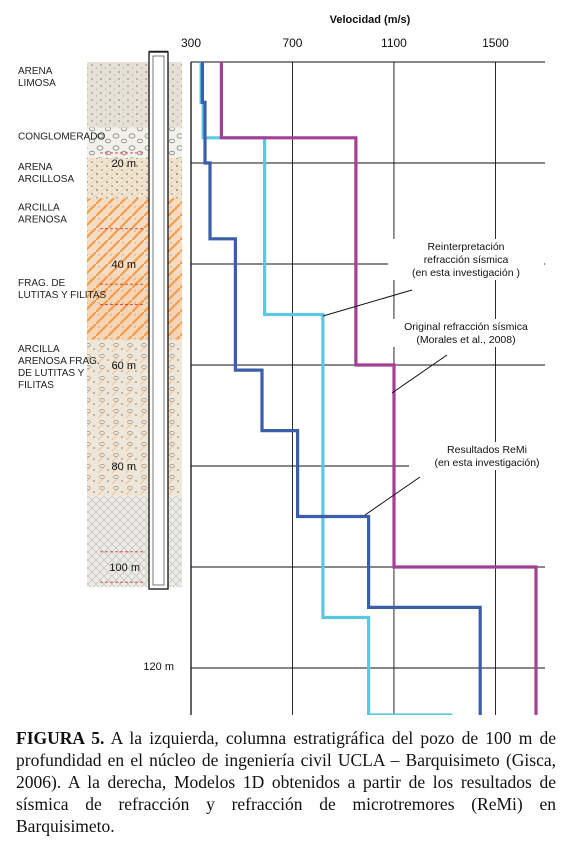 Image resolution: width=570 pixels, height=862 pixels. Describe the element at coordinates (345, 43) in the screenshot. I see `x-axis-ticks: 300 700 1100 1500` at that location.